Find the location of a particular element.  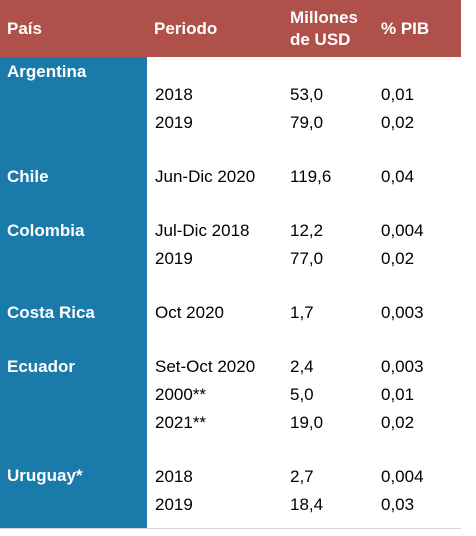

country-argentina: Argentina is located at coordinates (47, 71).